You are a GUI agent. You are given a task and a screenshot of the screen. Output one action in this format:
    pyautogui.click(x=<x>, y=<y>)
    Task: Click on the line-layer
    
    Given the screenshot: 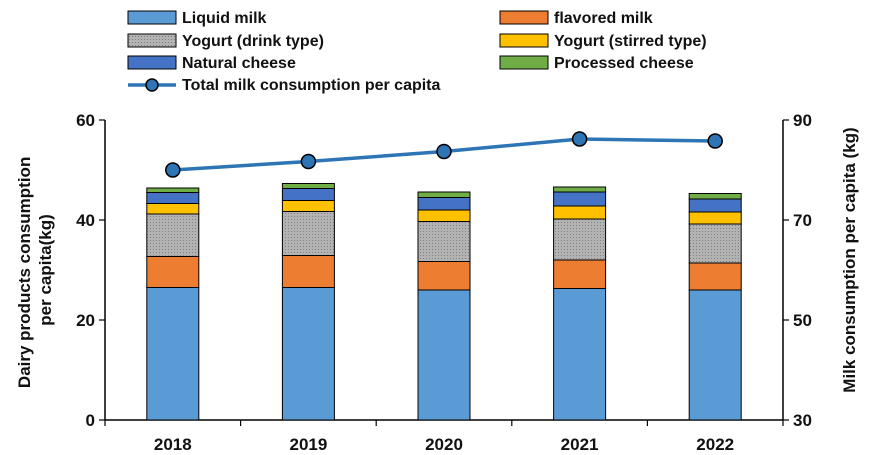 What is the action you would take?
    pyautogui.click(x=444, y=154)
    